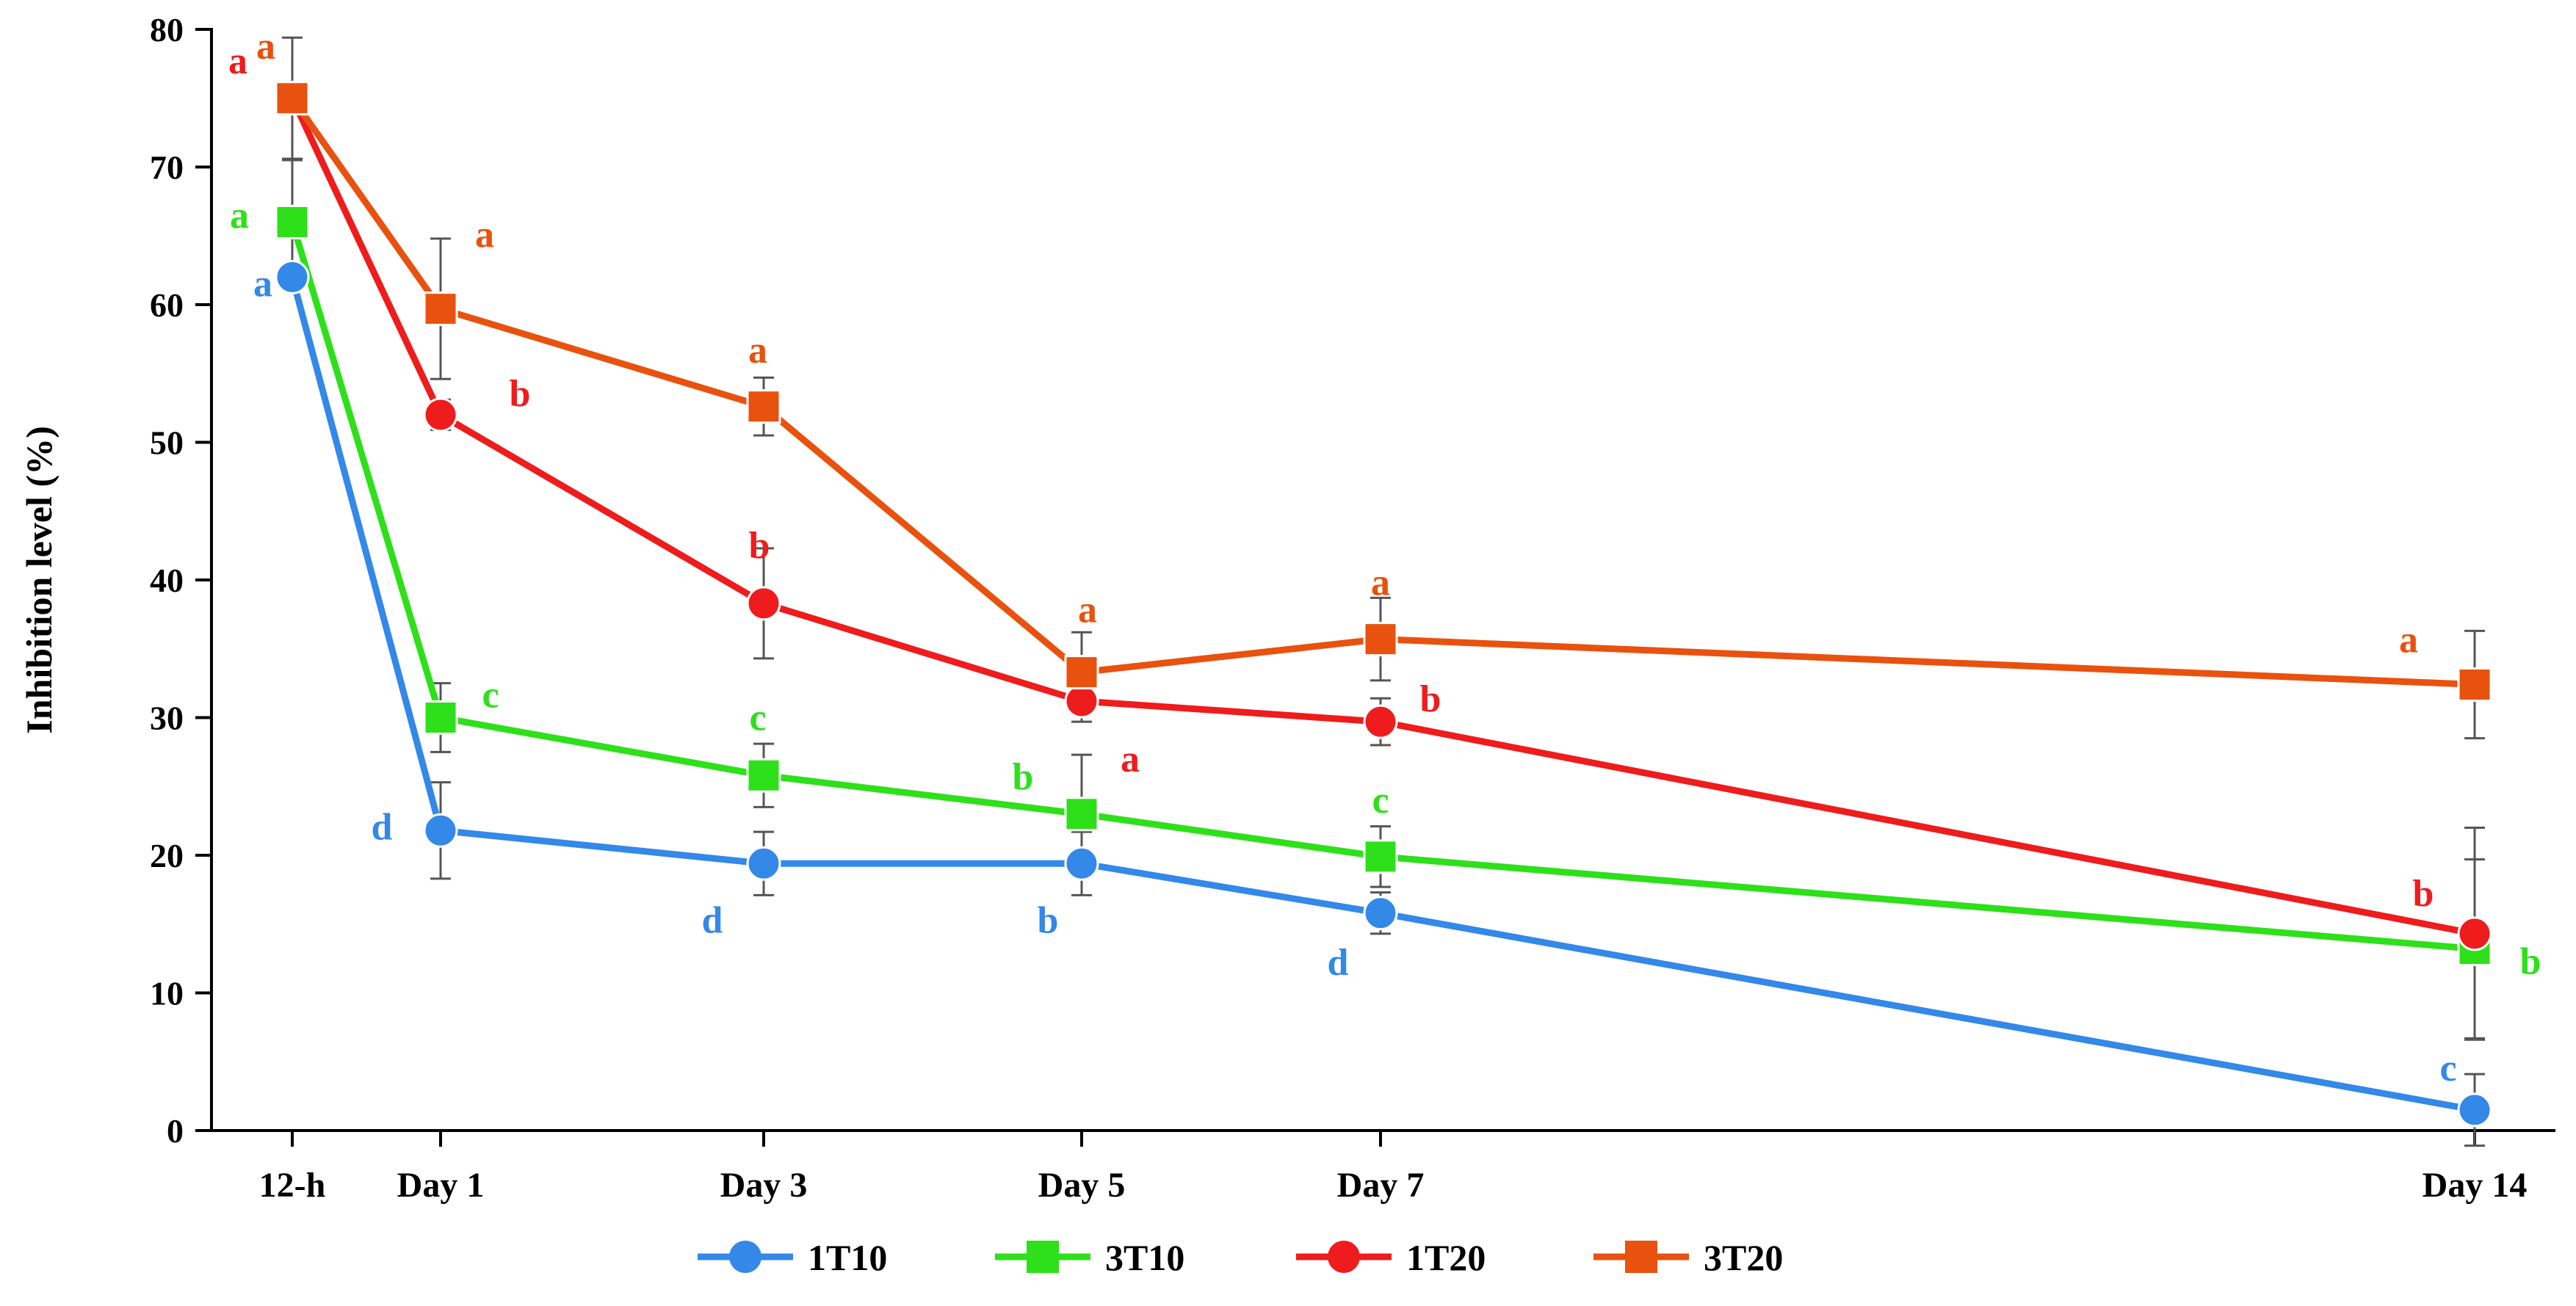 The width and height of the screenshot is (2576, 1306). What do you see at coordinates (441, 1185) in the screenshot?
I see `x-tick-label: Day 1` at bounding box center [441, 1185].